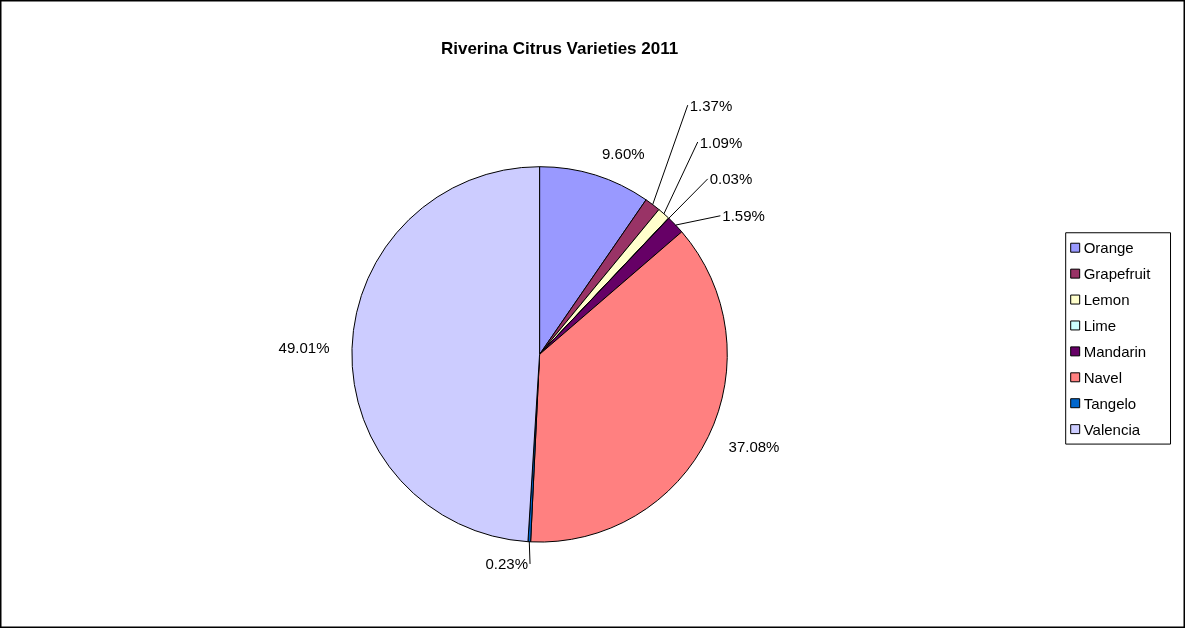  Describe the element at coordinates (711, 105) in the screenshot. I see `data-label: 1.37%` at that location.